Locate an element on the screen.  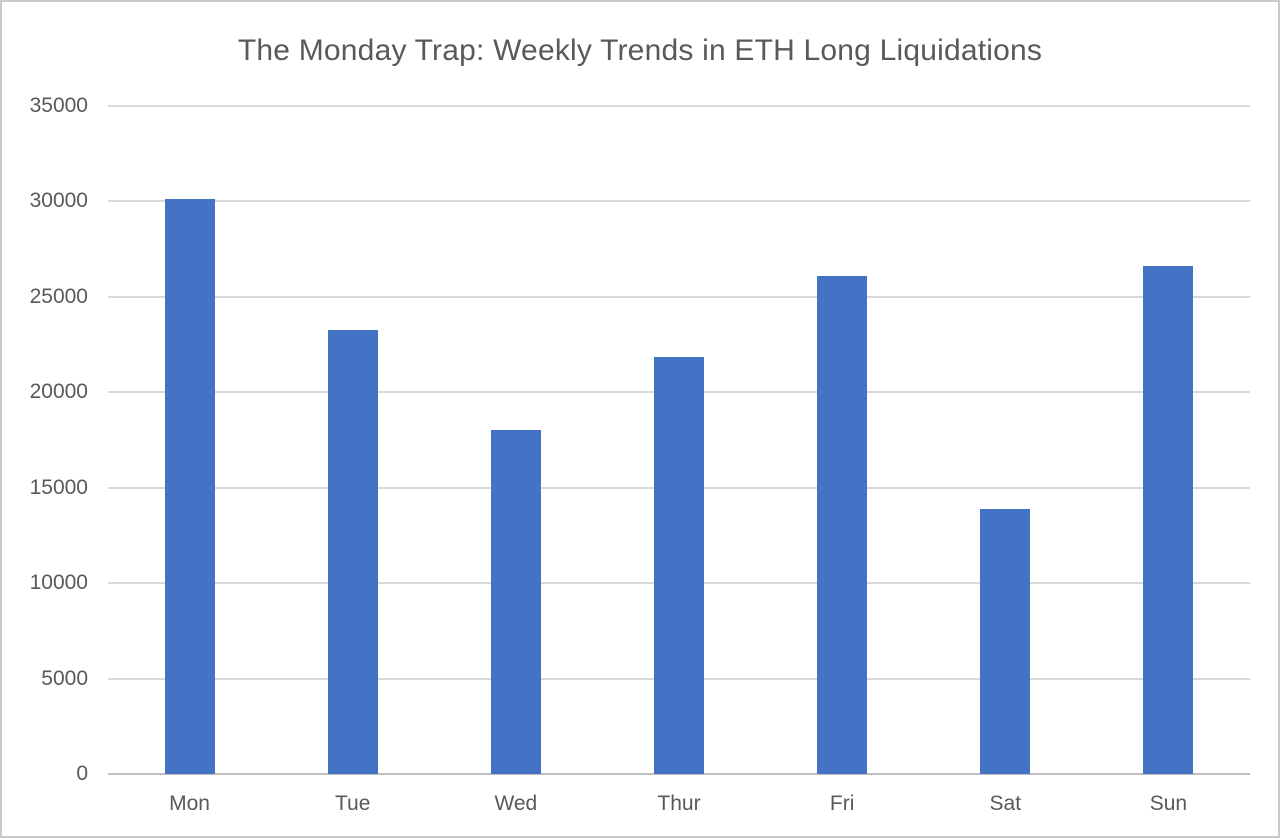
y-tick-label-30000: 30000 is located at coordinates (58, 201).